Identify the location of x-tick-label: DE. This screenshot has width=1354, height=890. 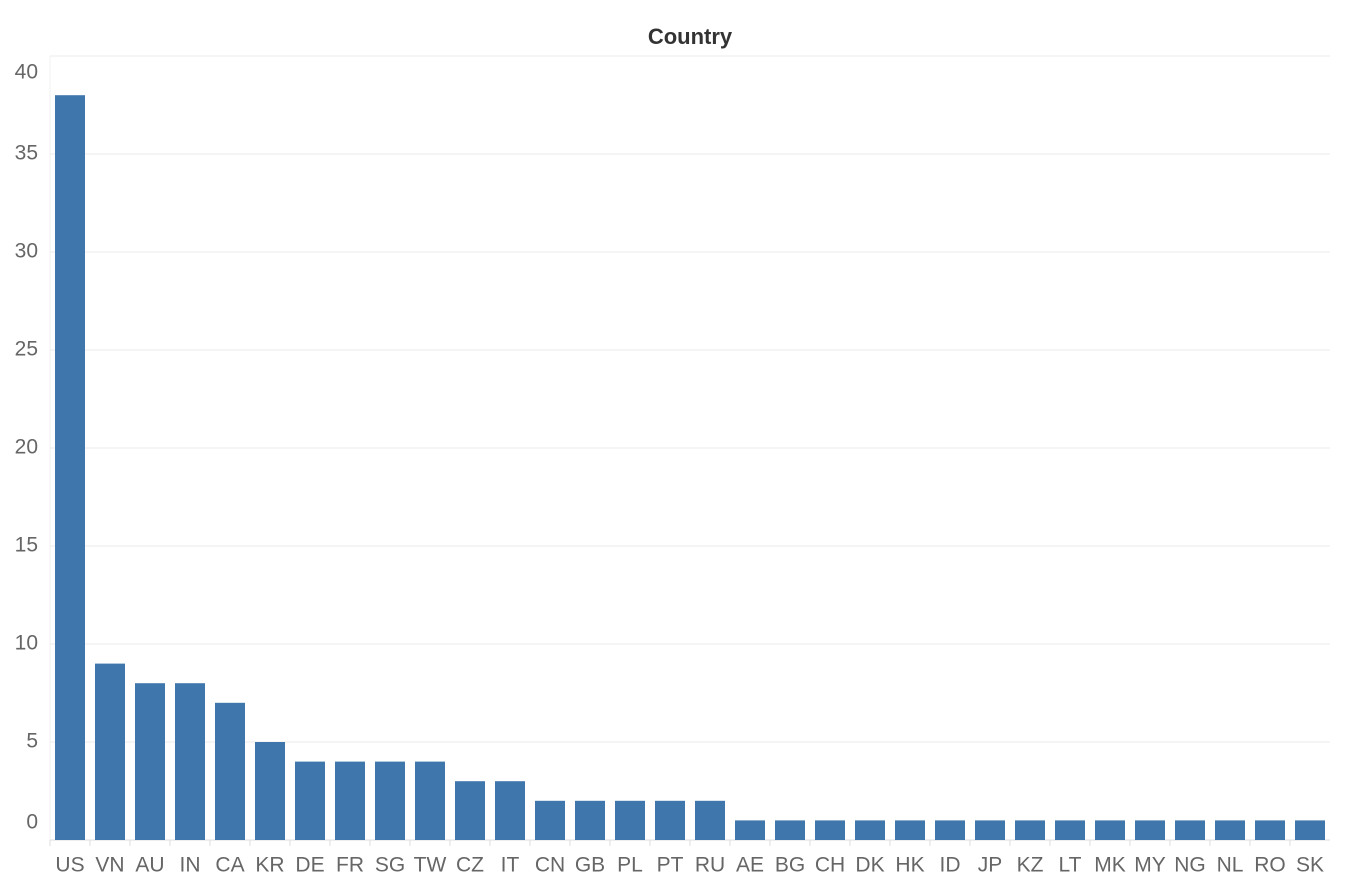
(309, 865).